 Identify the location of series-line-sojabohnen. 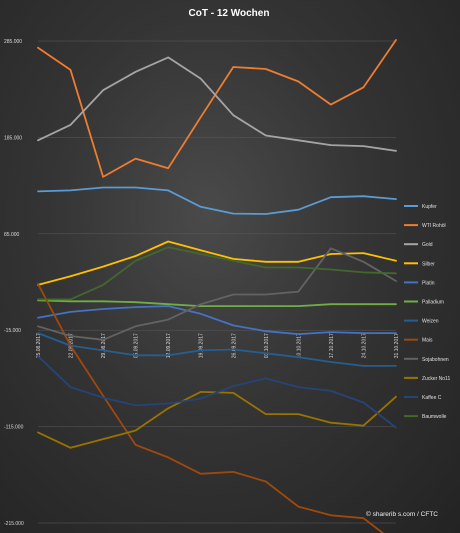
(217, 294).